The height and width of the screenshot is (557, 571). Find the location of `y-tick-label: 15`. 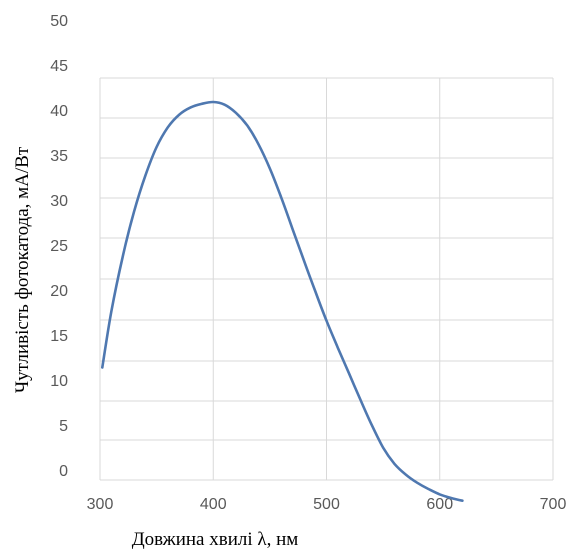

y-tick-label: 15 is located at coordinates (59, 336).